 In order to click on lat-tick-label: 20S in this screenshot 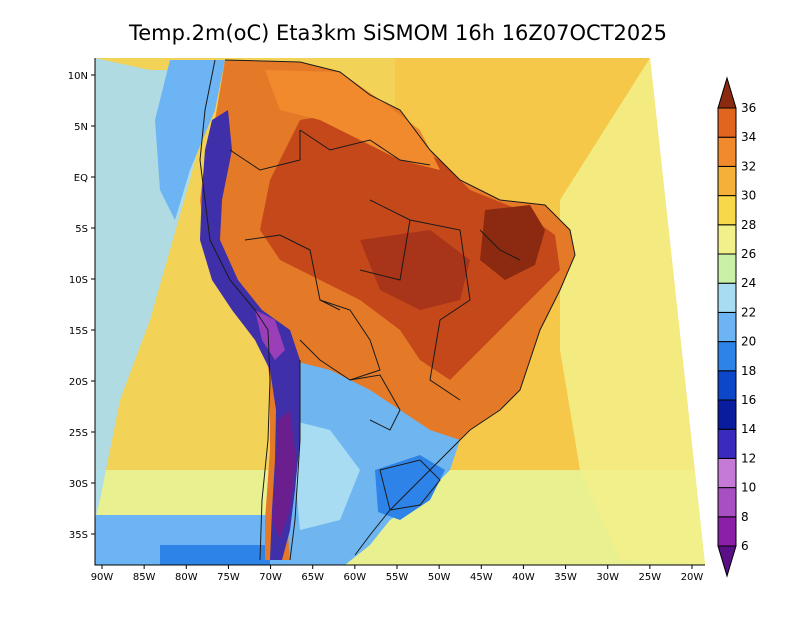, I will do `click(78, 382)`.